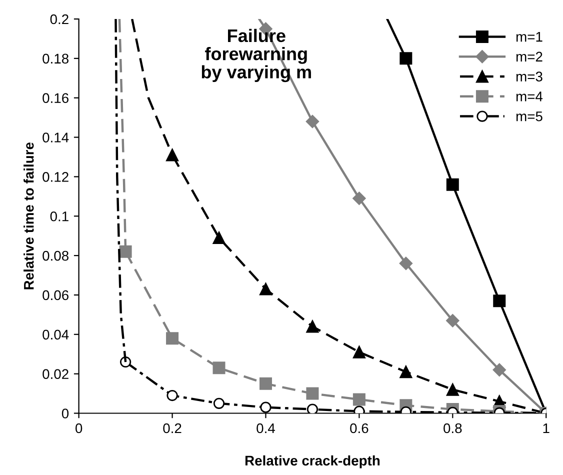  What do you see at coordinates (55, 374) in the screenshot?
I see `y-tick-label: 0.02` at bounding box center [55, 374].